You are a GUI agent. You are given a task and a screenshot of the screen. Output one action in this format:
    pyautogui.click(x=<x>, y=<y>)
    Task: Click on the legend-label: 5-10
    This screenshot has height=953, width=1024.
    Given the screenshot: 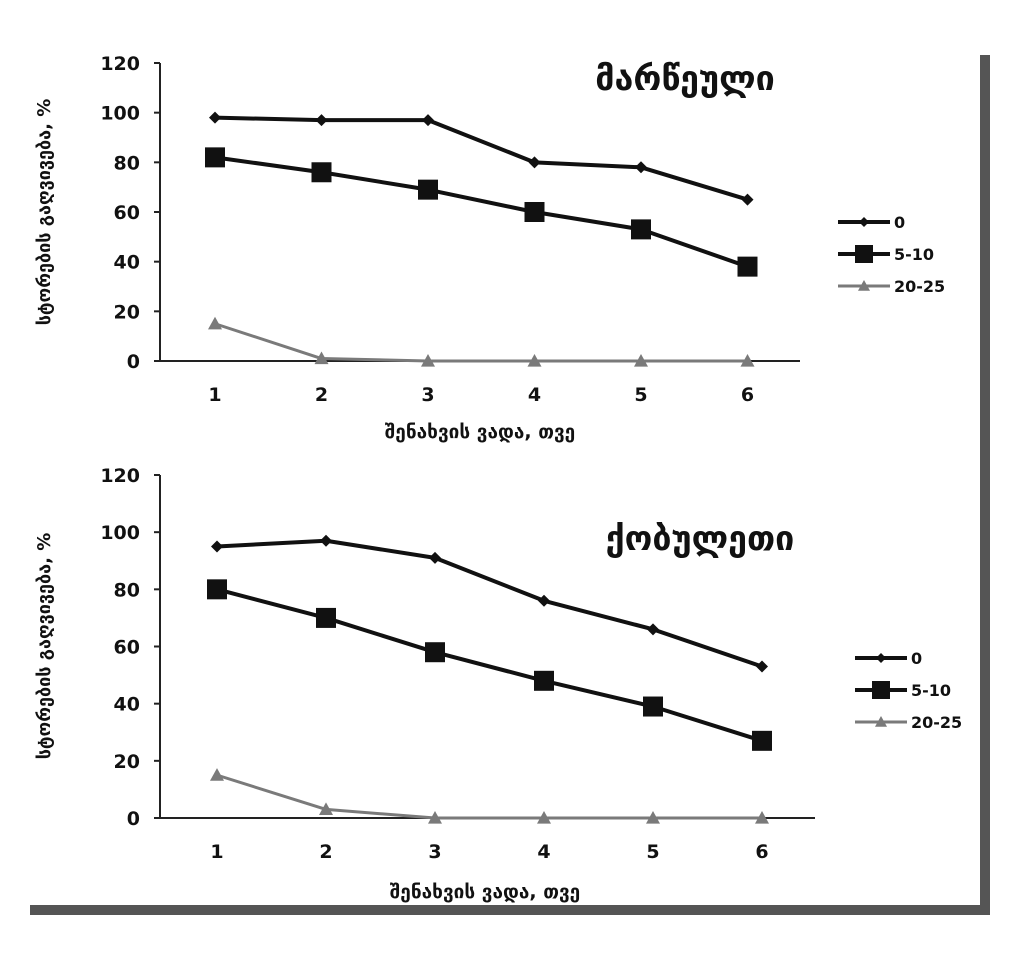 What is the action you would take?
    pyautogui.click(x=914, y=254)
    